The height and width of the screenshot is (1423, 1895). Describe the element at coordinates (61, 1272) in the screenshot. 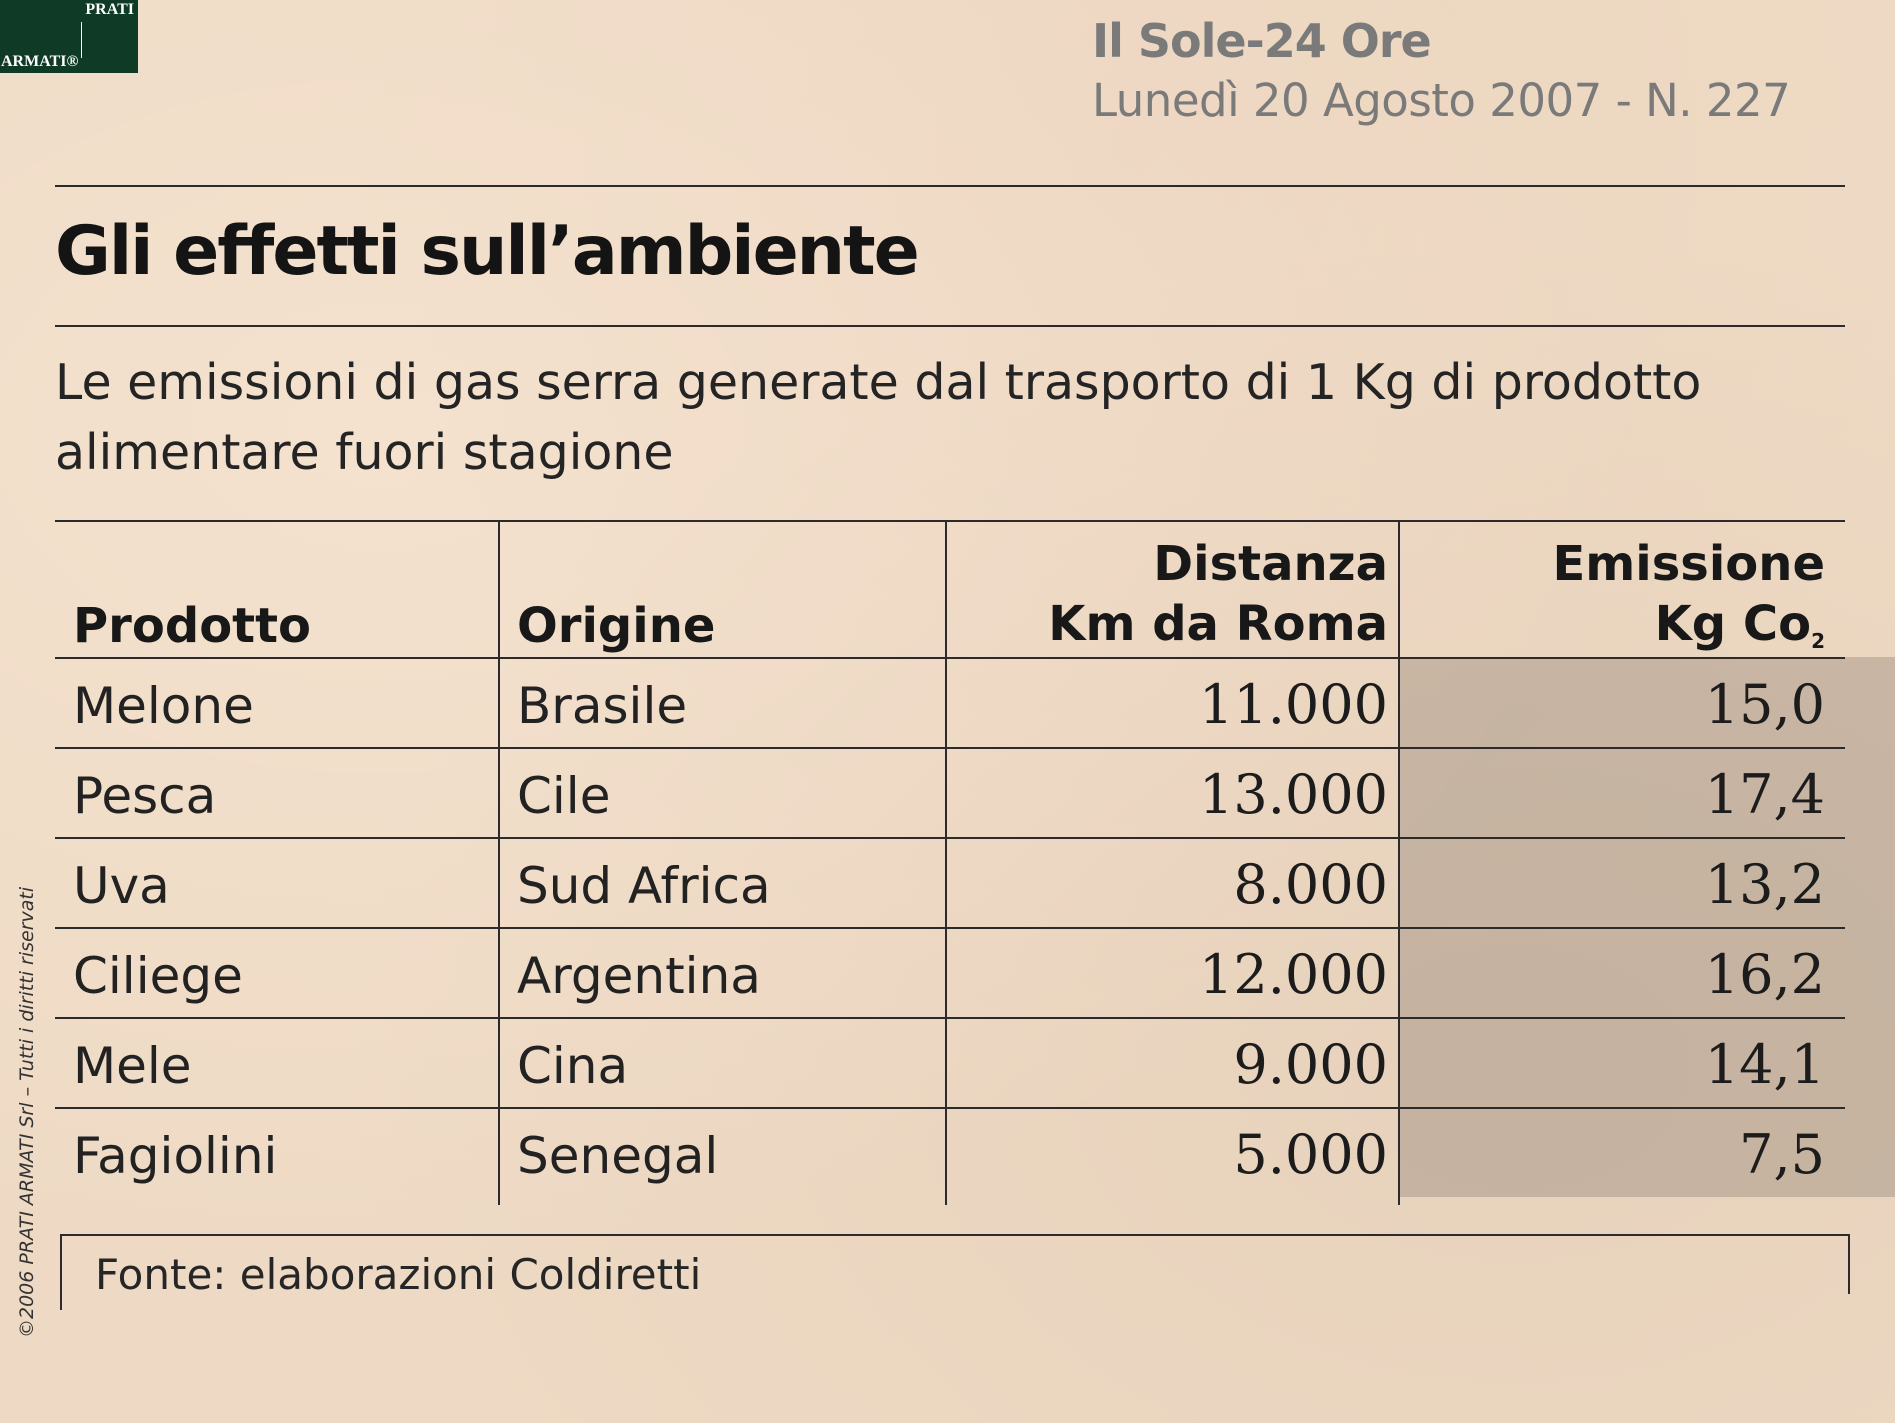

I see `source-left-rule` at that location.